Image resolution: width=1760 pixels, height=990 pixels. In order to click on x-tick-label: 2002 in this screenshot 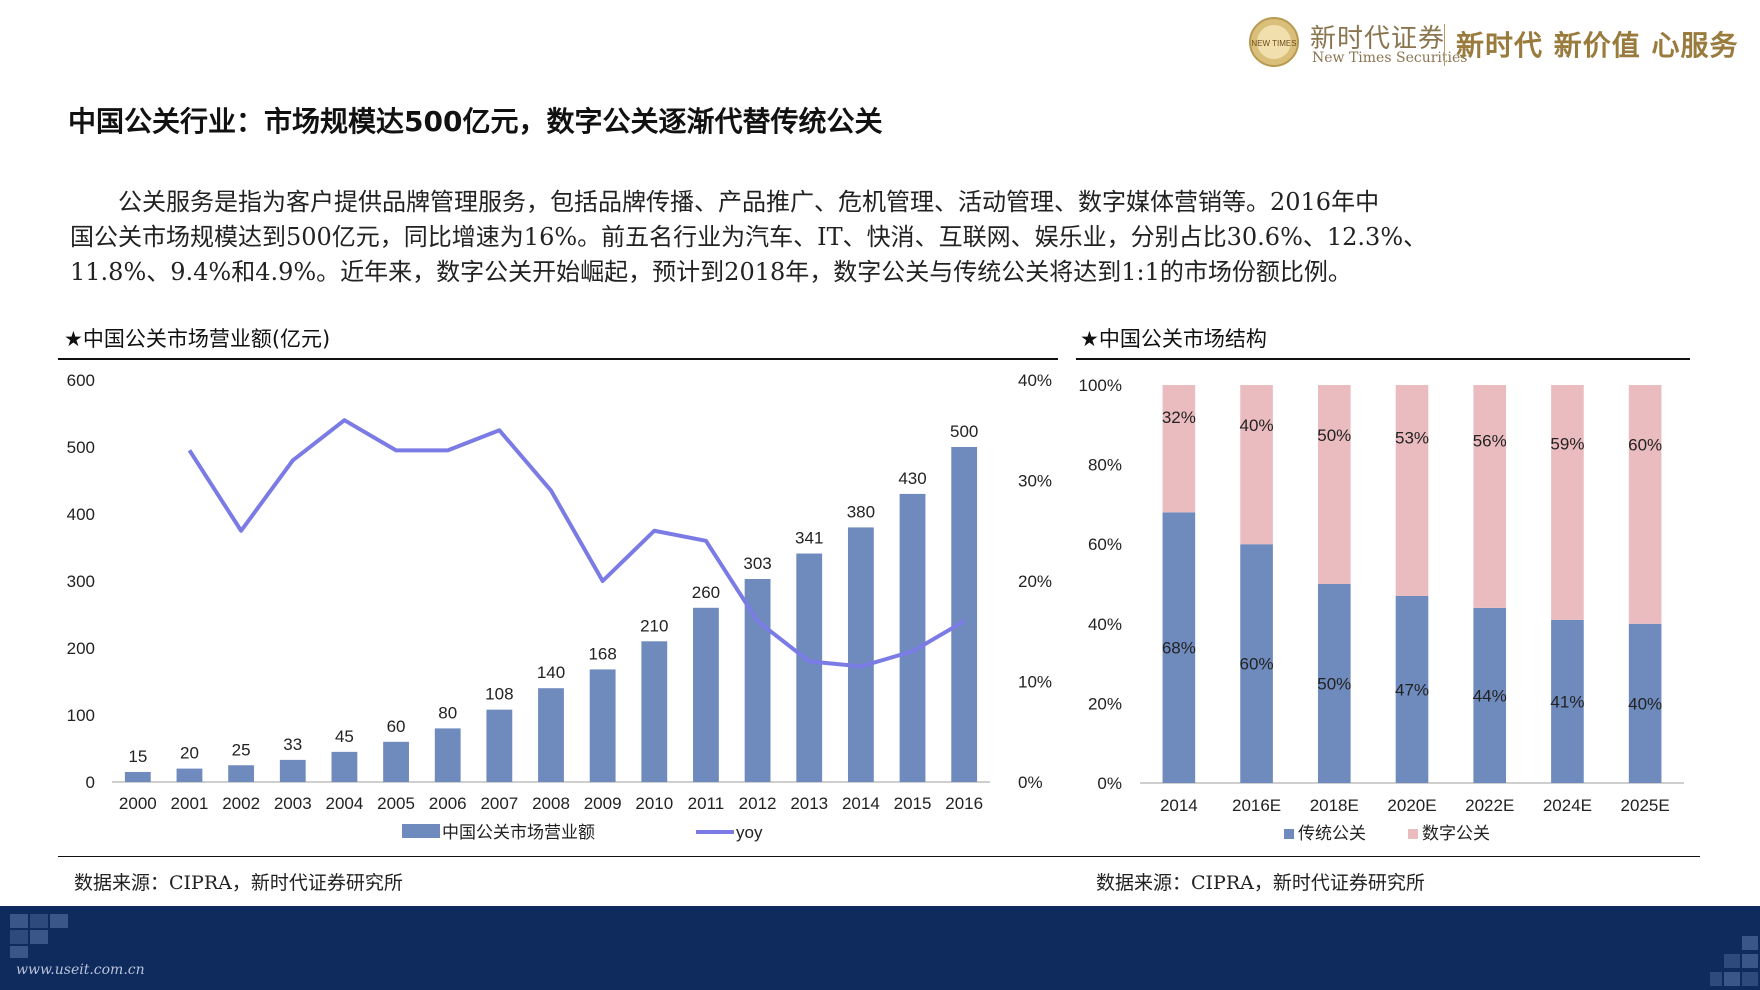, I will do `click(241, 803)`.